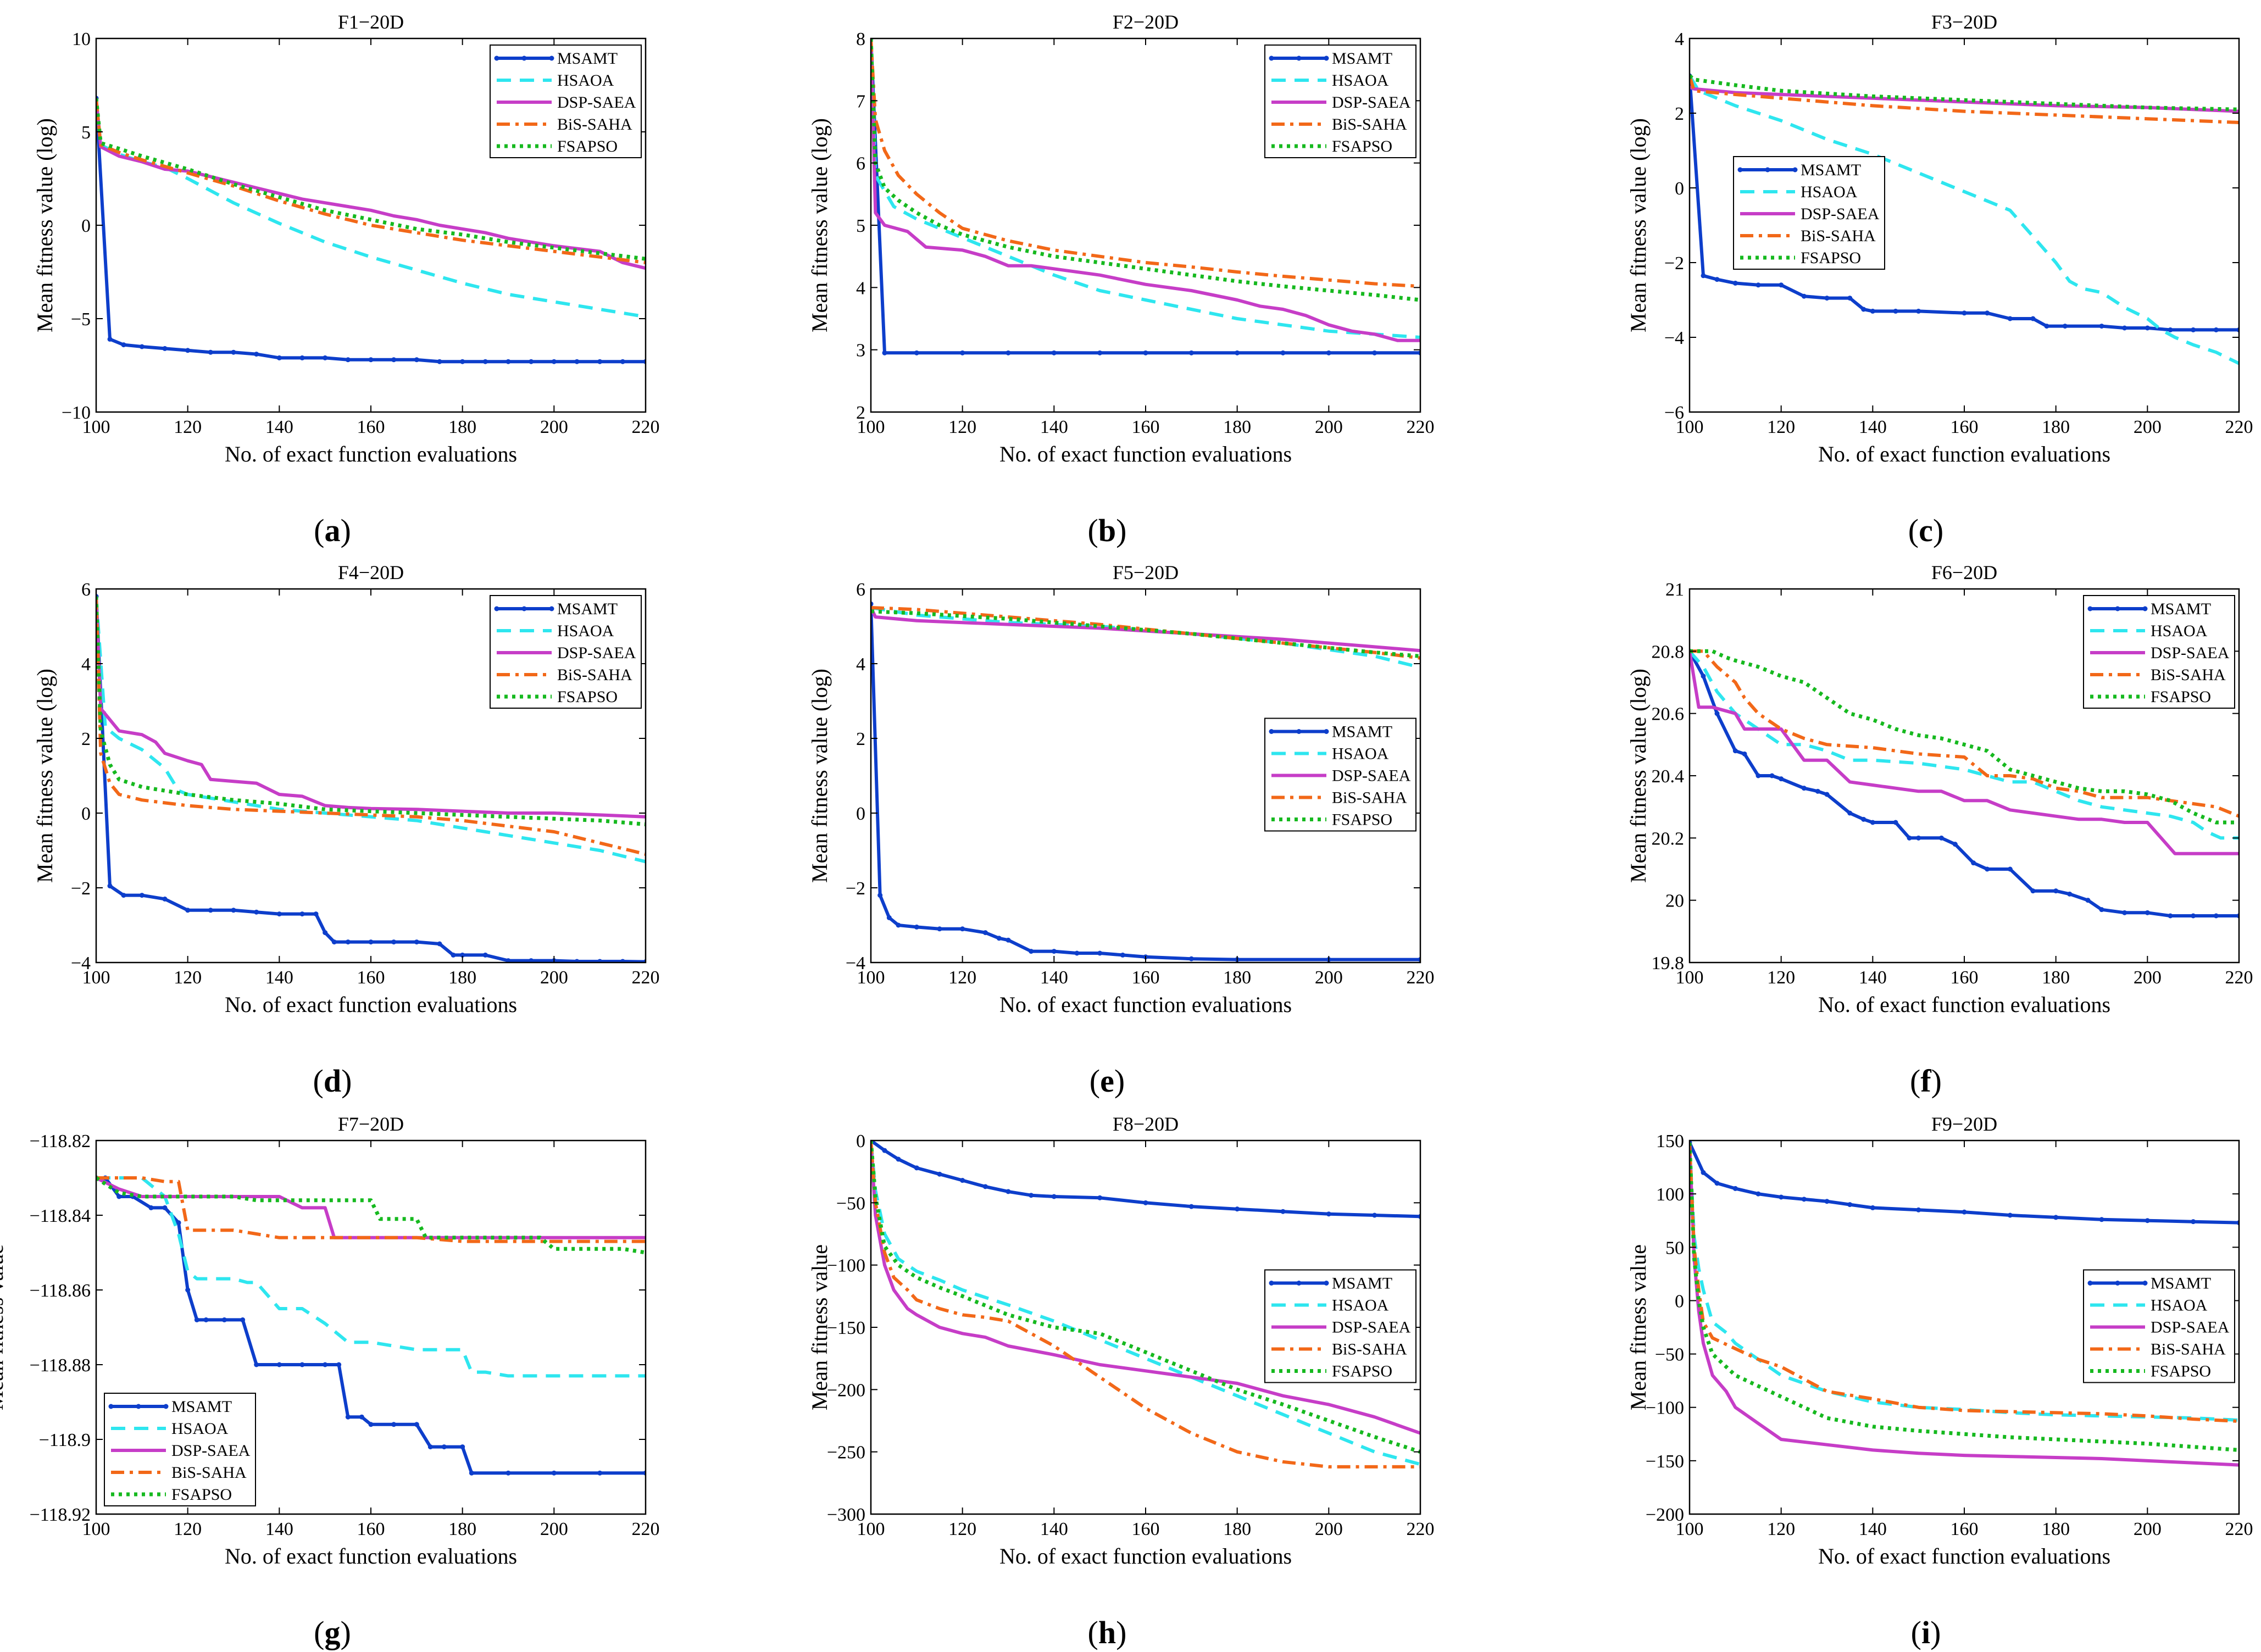 This screenshot has height=1652, width=2261. I want to click on chart-title: F6−20D, so click(1964, 572).